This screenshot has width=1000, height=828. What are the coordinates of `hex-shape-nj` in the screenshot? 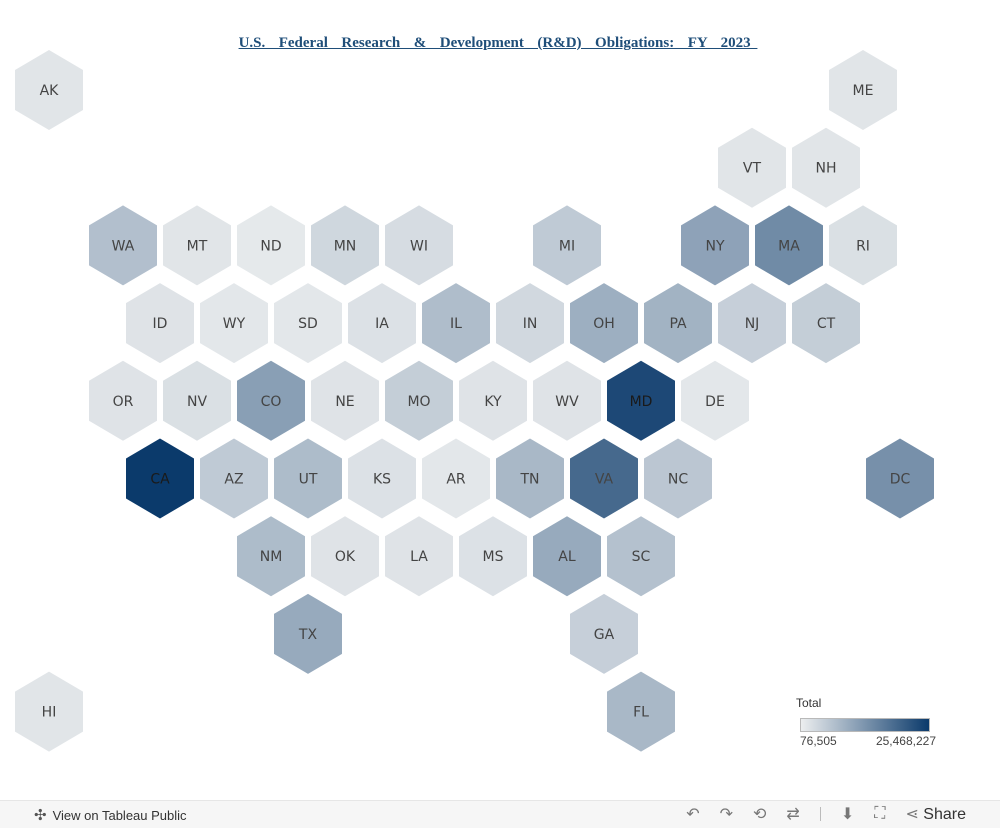 It's located at (752, 323).